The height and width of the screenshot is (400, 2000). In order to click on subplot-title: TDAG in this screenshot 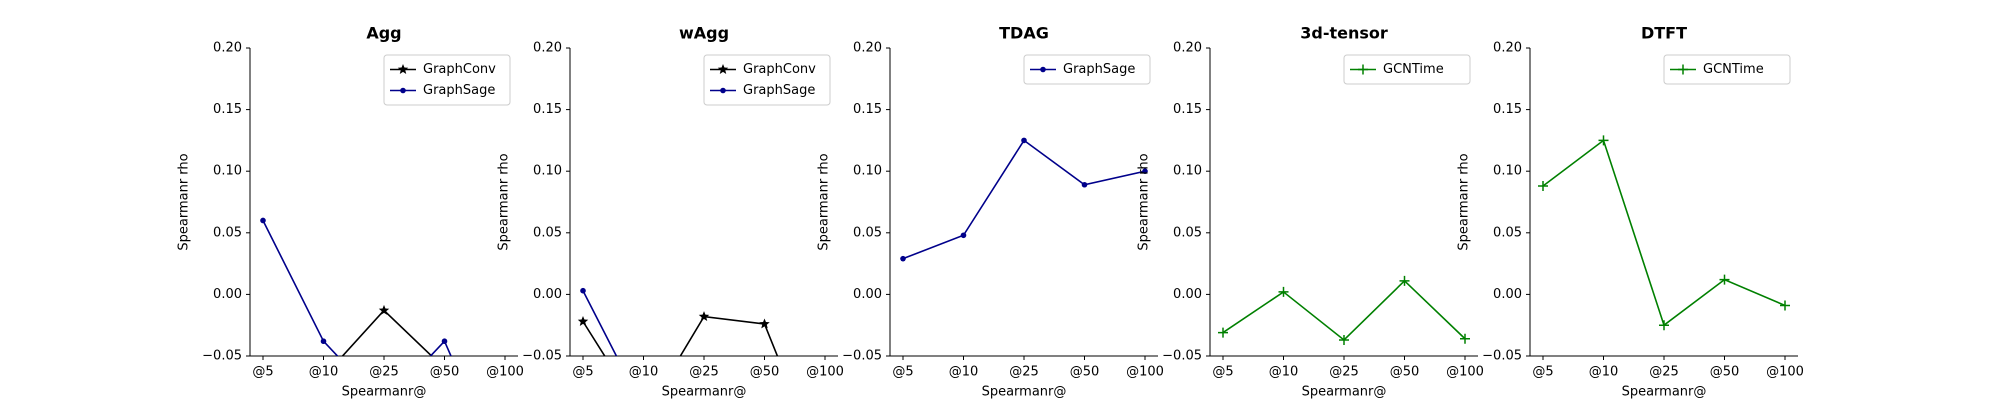, I will do `click(1024, 33)`.